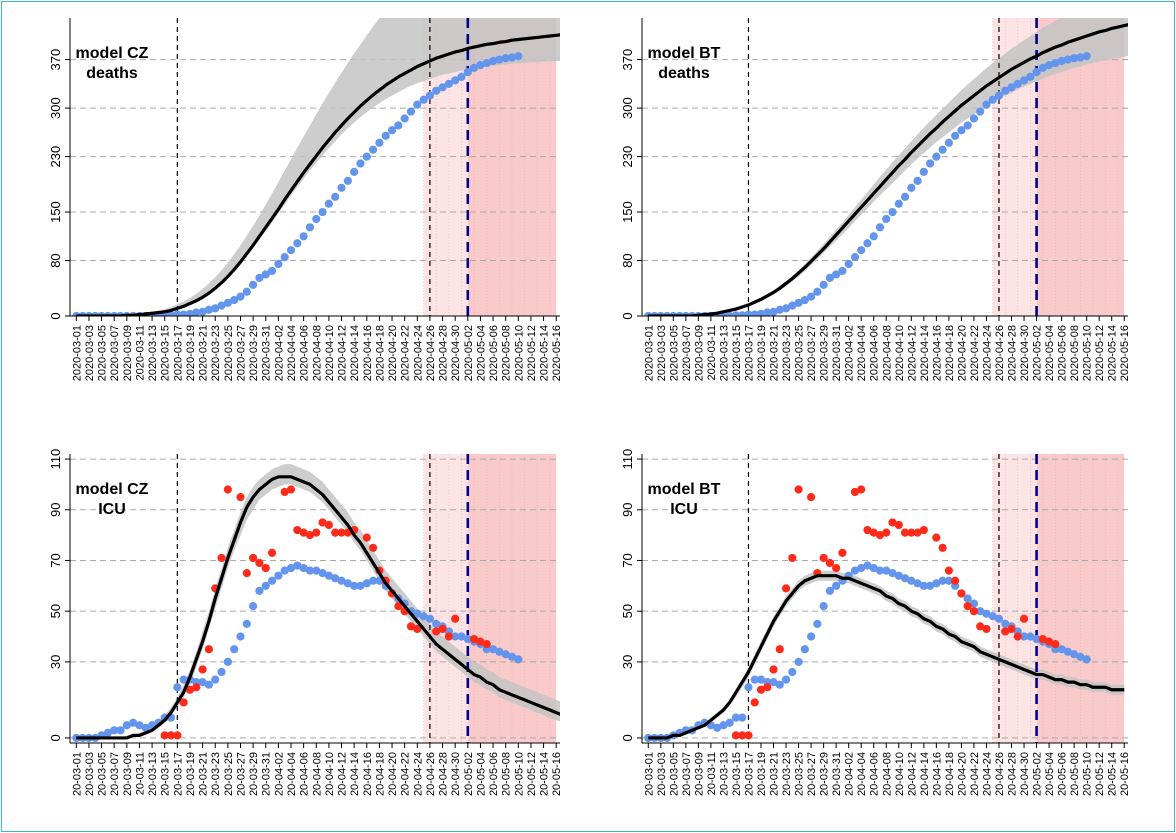 The height and width of the screenshot is (833, 1176). Describe the element at coordinates (103, 353) in the screenshot. I see `x-tick-label: 2020-03-05` at that location.